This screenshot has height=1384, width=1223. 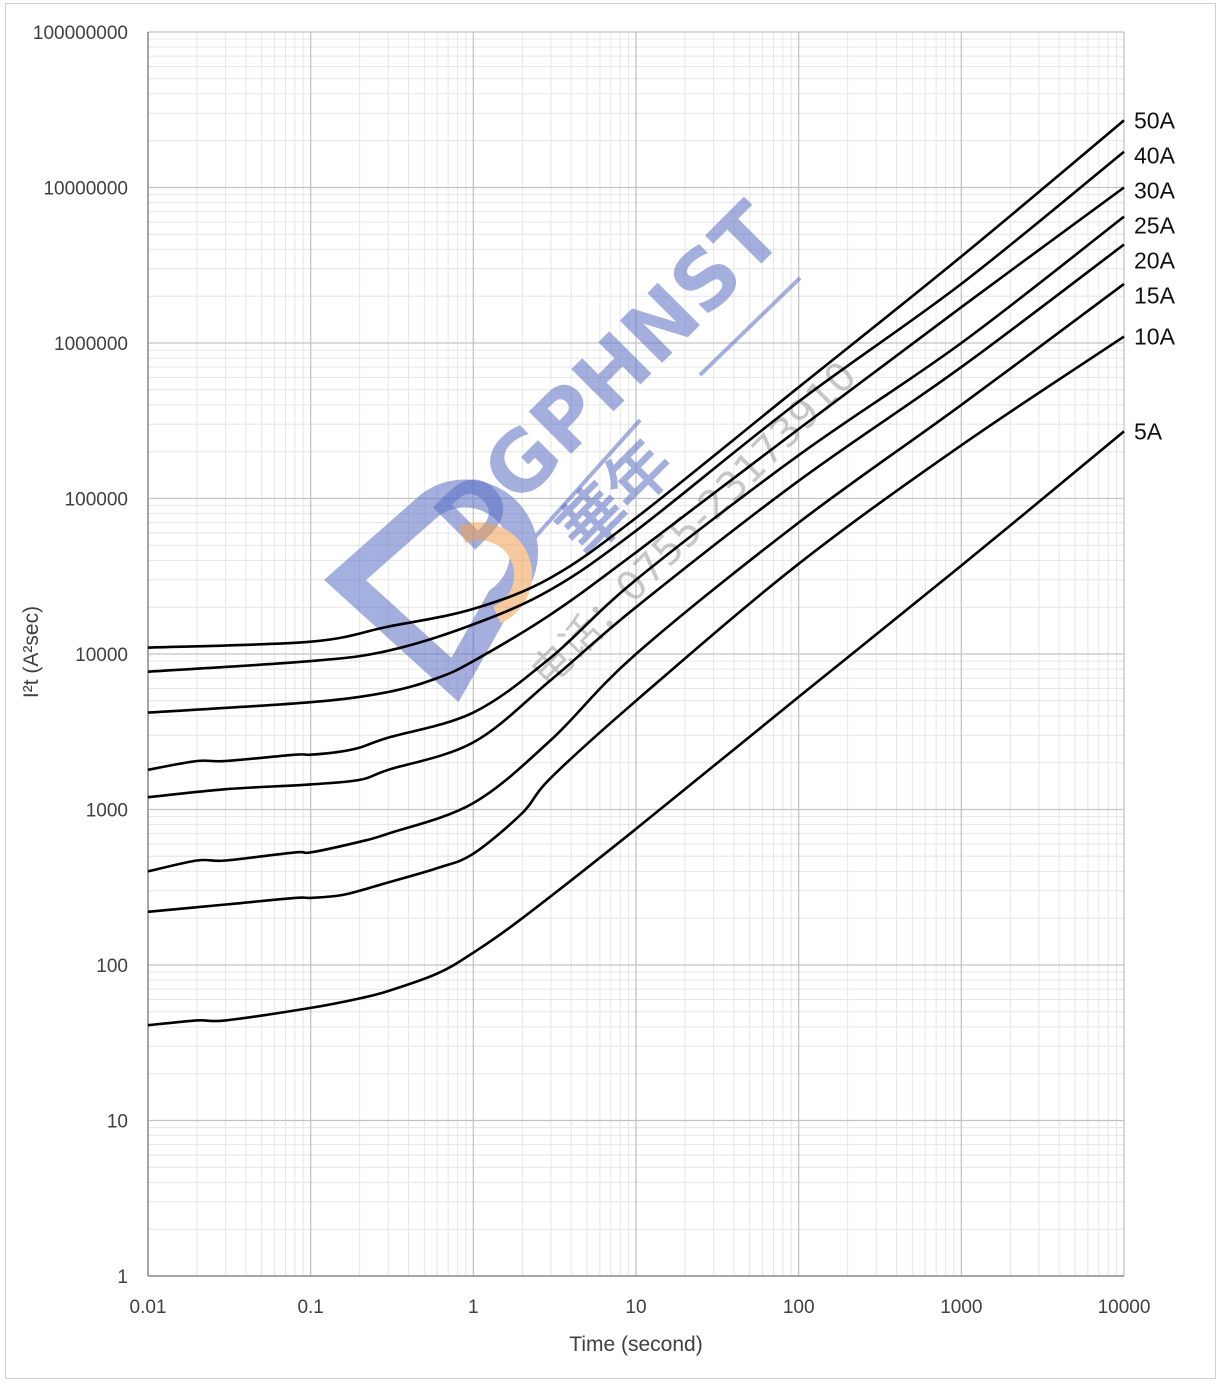 What do you see at coordinates (799, 1307) in the screenshot?
I see `x-tick-label: 100` at bounding box center [799, 1307].